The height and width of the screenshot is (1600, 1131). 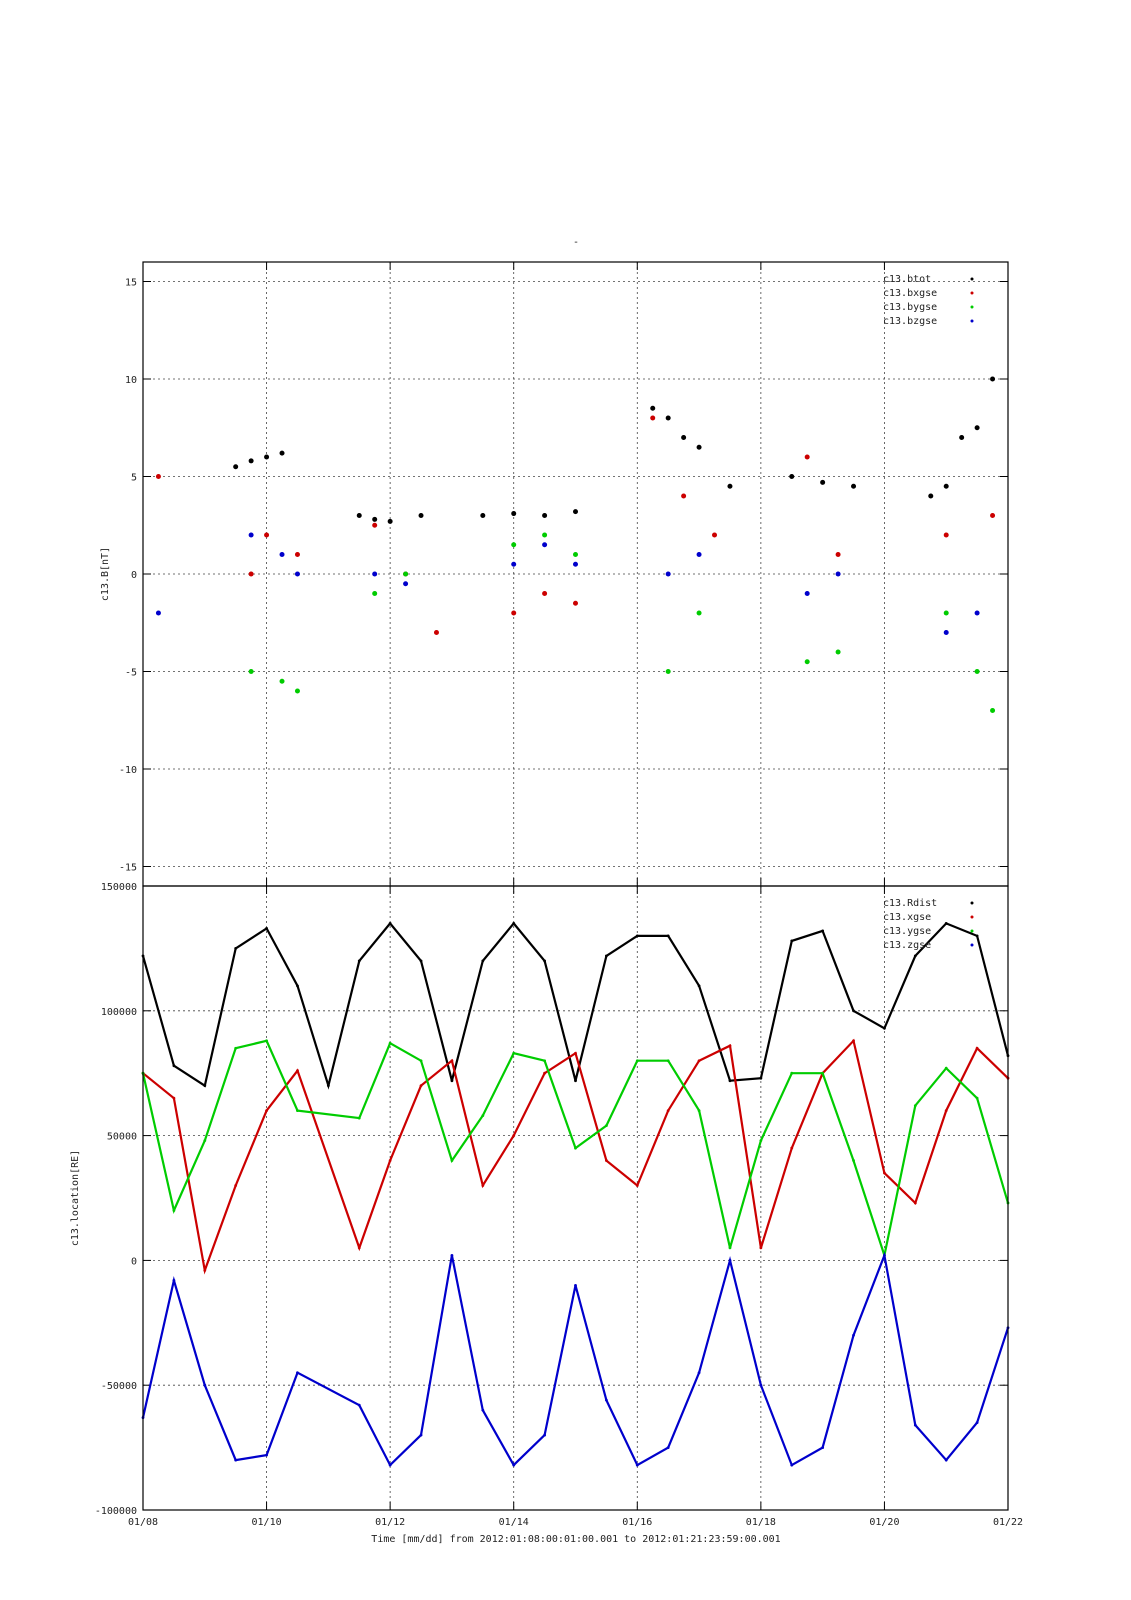 I want to click on time-axis: 01/08 01/10 01/12 01/14 01/16 01/18 01/20 01/22, so click(x=575, y=1522).